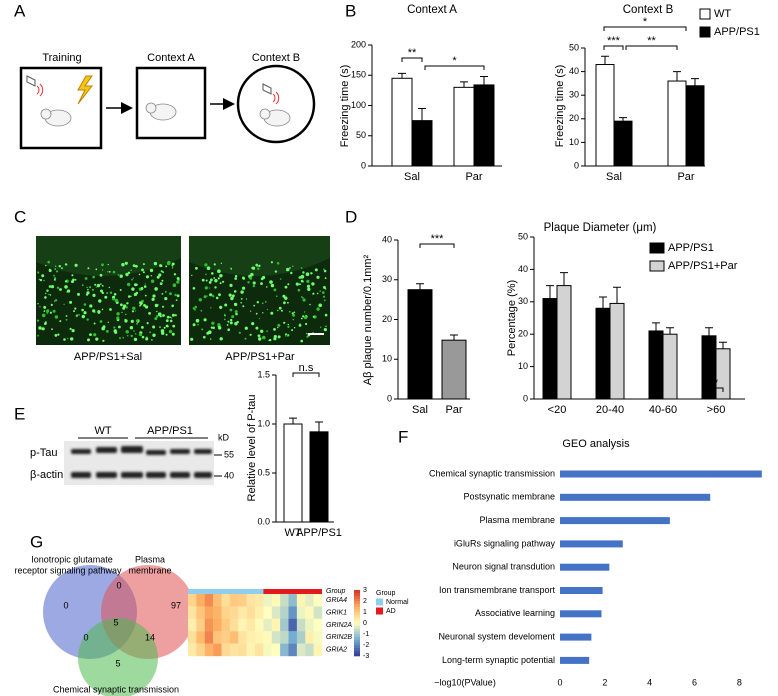 The width and height of the screenshot is (778, 696). I want to click on y-axis-label: Relative level of P-tau, so click(252, 448).